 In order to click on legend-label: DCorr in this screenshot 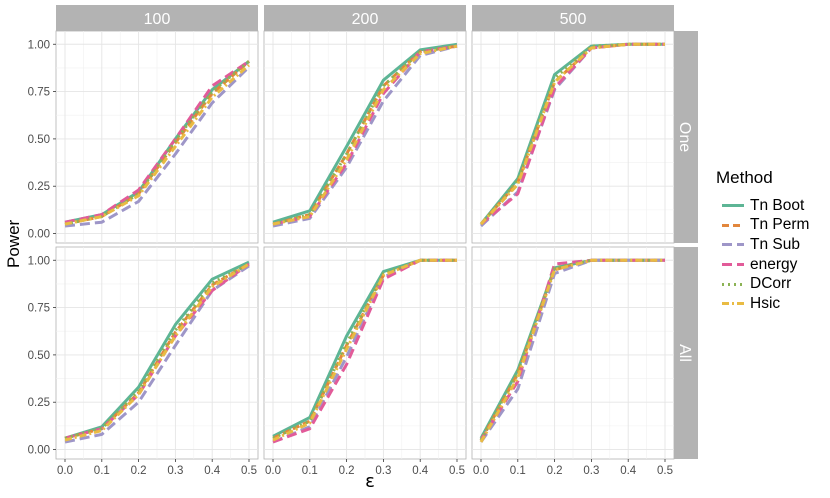, I will do `click(771, 284)`.